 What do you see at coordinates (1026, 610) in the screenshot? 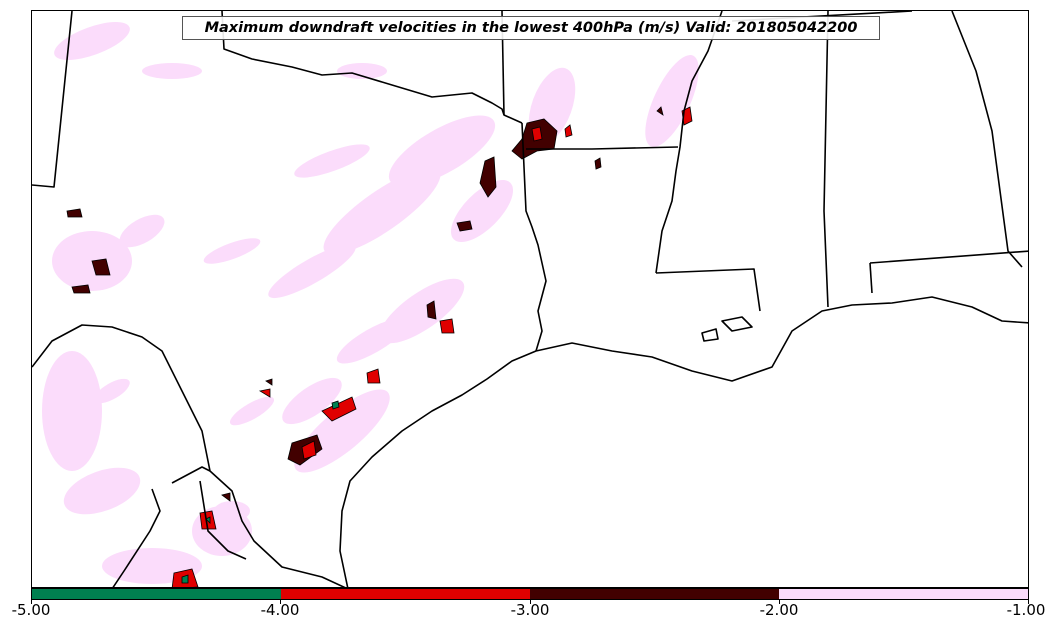
I see `colorbar-tick-label: -1.00` at bounding box center [1026, 610].